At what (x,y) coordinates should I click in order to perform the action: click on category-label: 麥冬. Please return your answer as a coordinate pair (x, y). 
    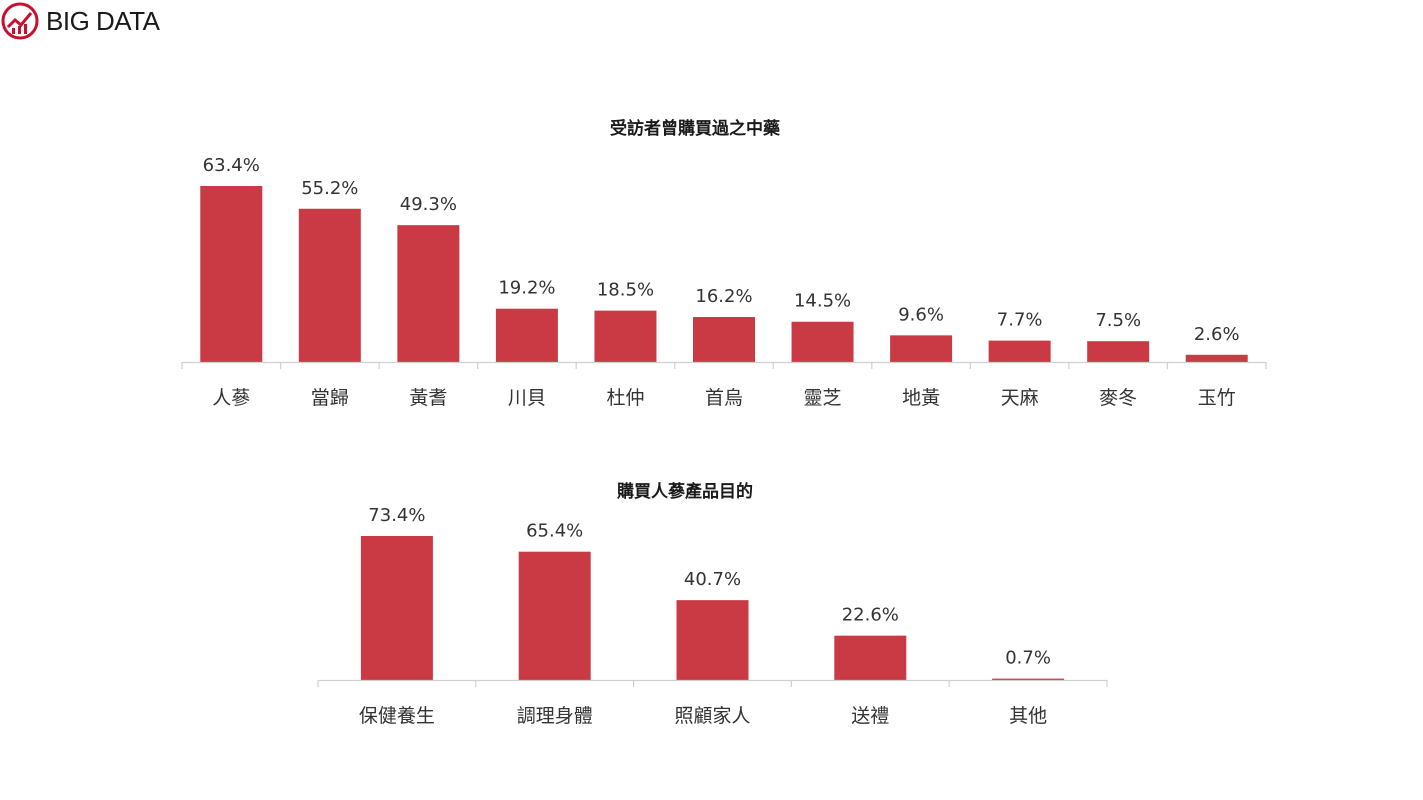
    Looking at the image, I should click on (1118, 398).